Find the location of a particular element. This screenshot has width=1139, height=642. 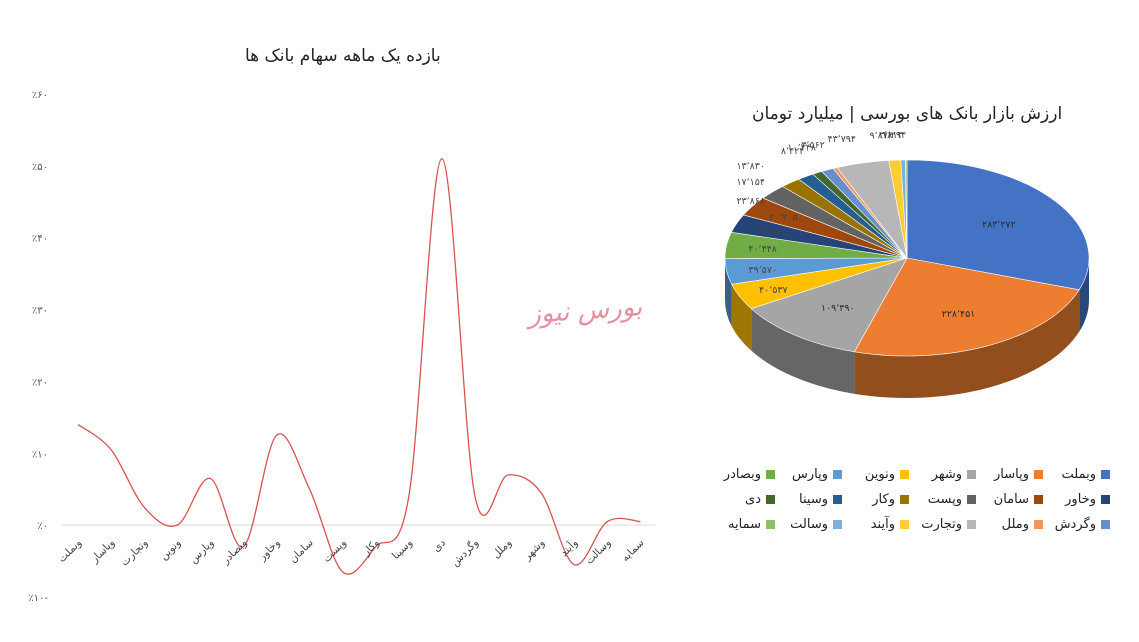

legend-item: وآیند is located at coordinates (875, 524).